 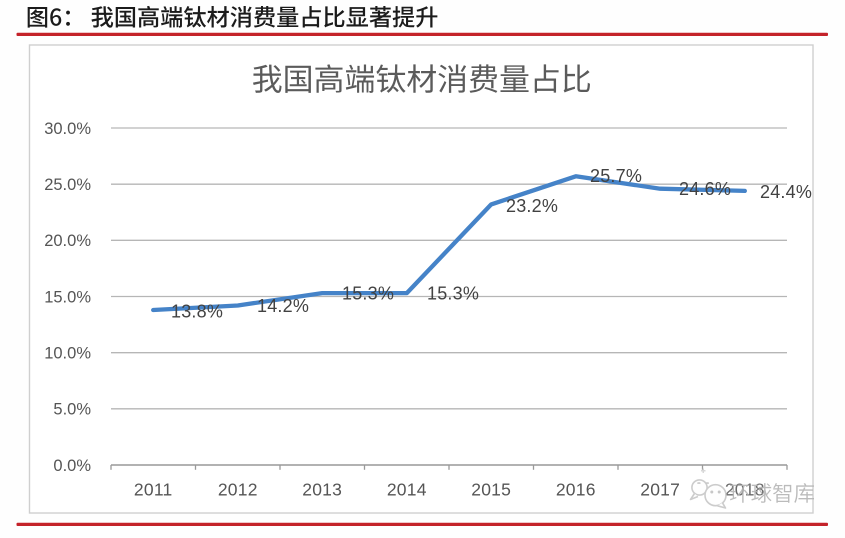 What do you see at coordinates (283, 306) in the screenshot?
I see `svg-text: 14.2%` at bounding box center [283, 306].